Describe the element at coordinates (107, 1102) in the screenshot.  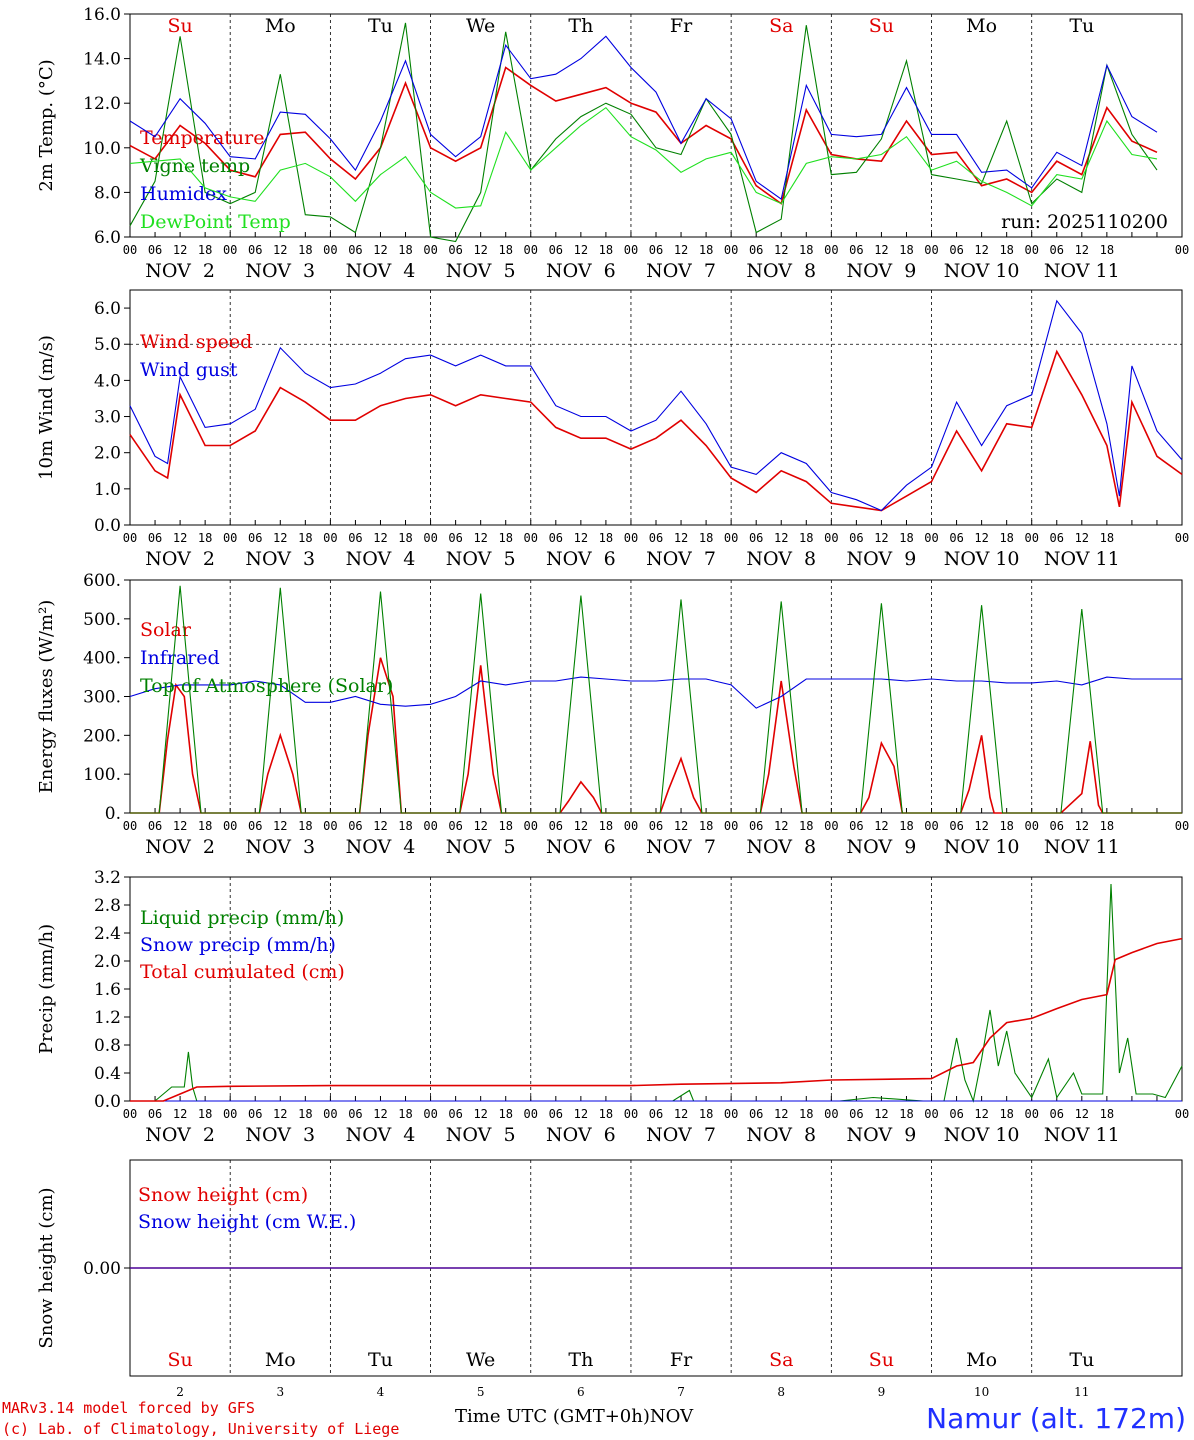
I see `y-tick-label: 0.0` at that location.